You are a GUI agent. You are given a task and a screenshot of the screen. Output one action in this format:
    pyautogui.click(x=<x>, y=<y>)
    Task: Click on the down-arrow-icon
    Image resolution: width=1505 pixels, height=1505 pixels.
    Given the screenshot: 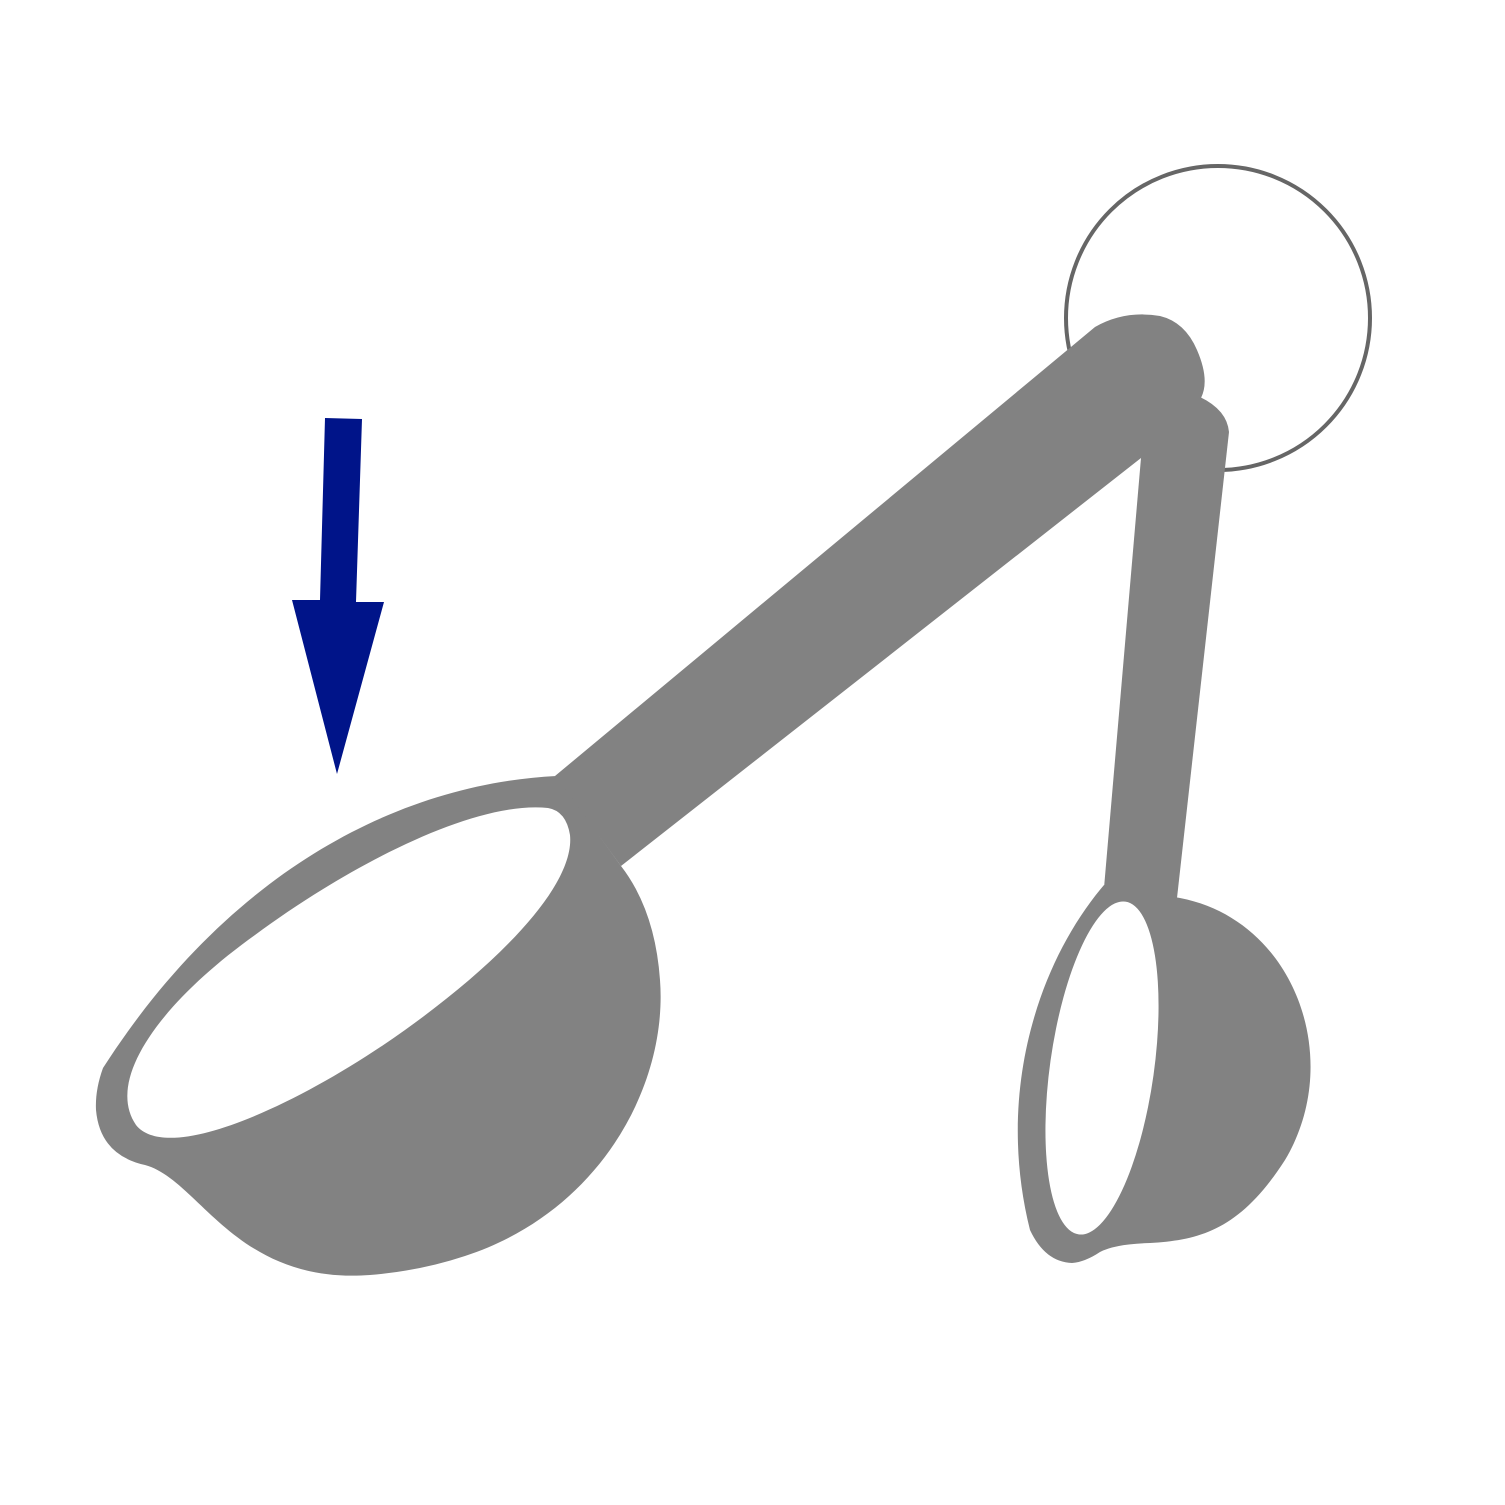 What is the action you would take?
    pyautogui.click(x=338, y=596)
    